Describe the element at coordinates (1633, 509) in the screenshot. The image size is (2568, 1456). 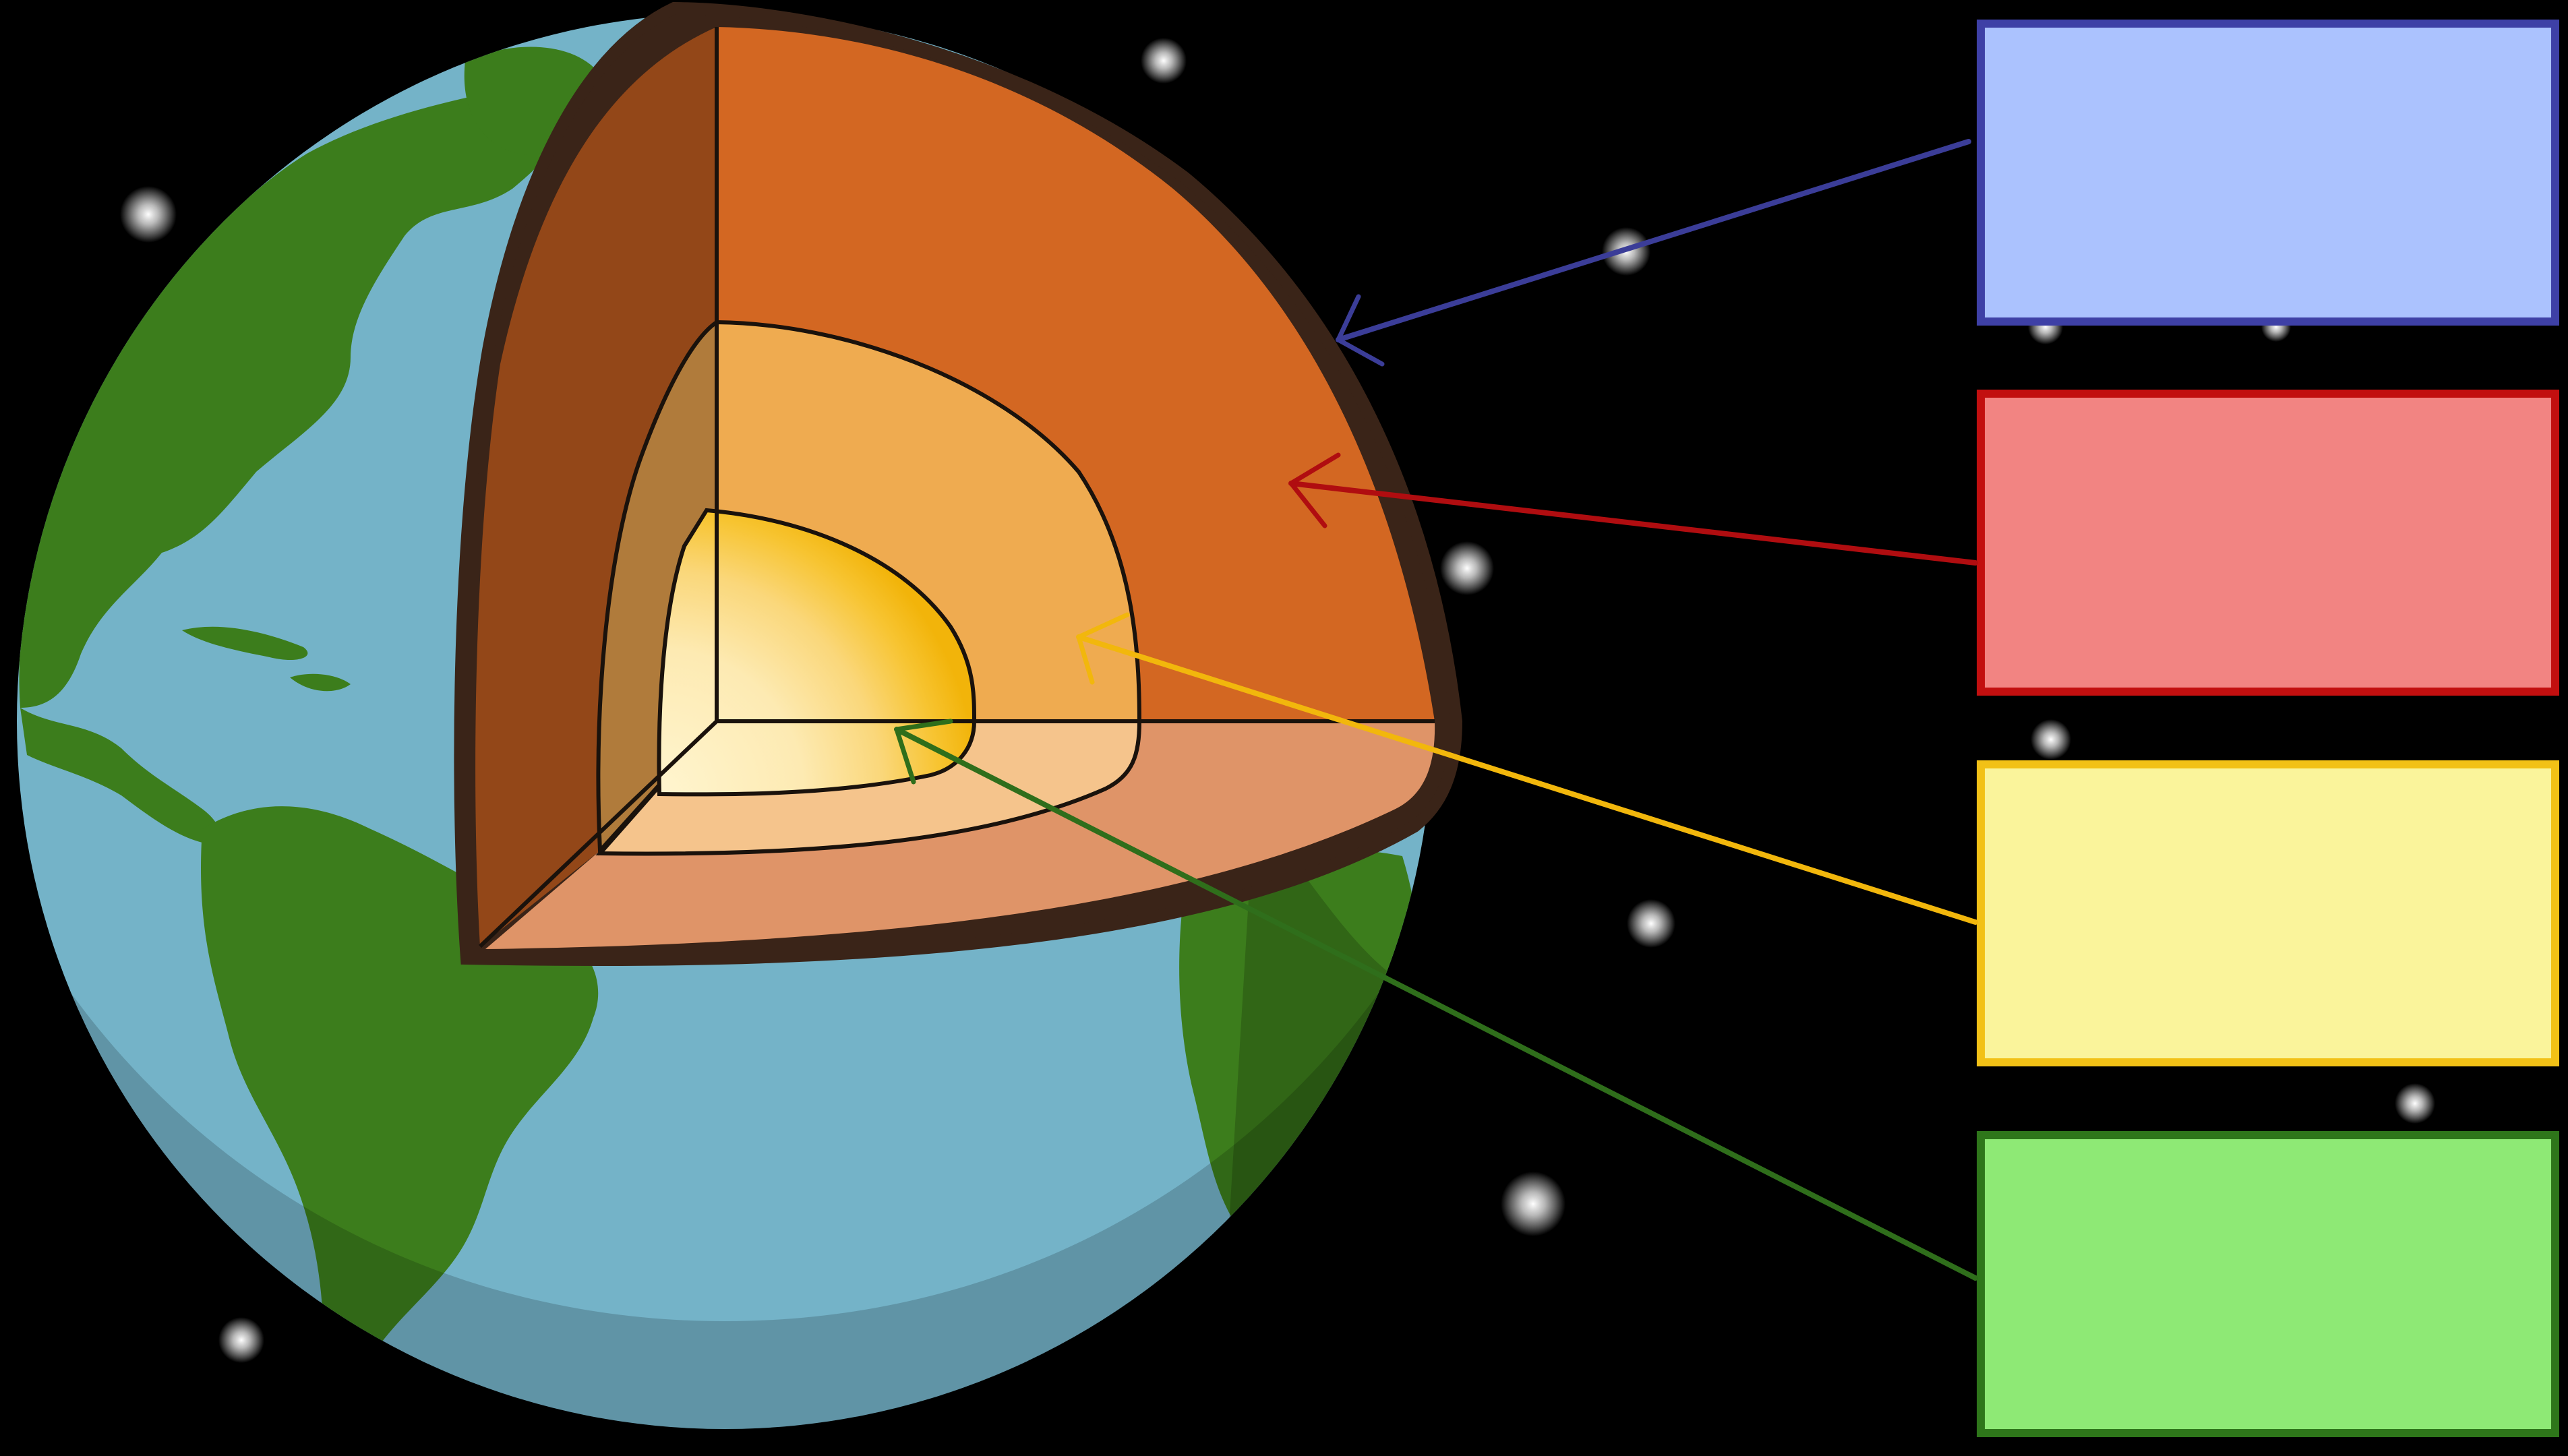
I see `mantle-arrow` at that location.